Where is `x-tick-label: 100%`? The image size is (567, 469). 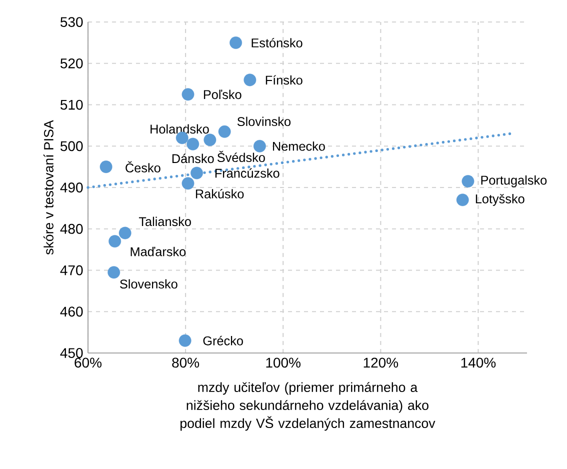
x-tick-label: 100% is located at coordinates (283, 363).